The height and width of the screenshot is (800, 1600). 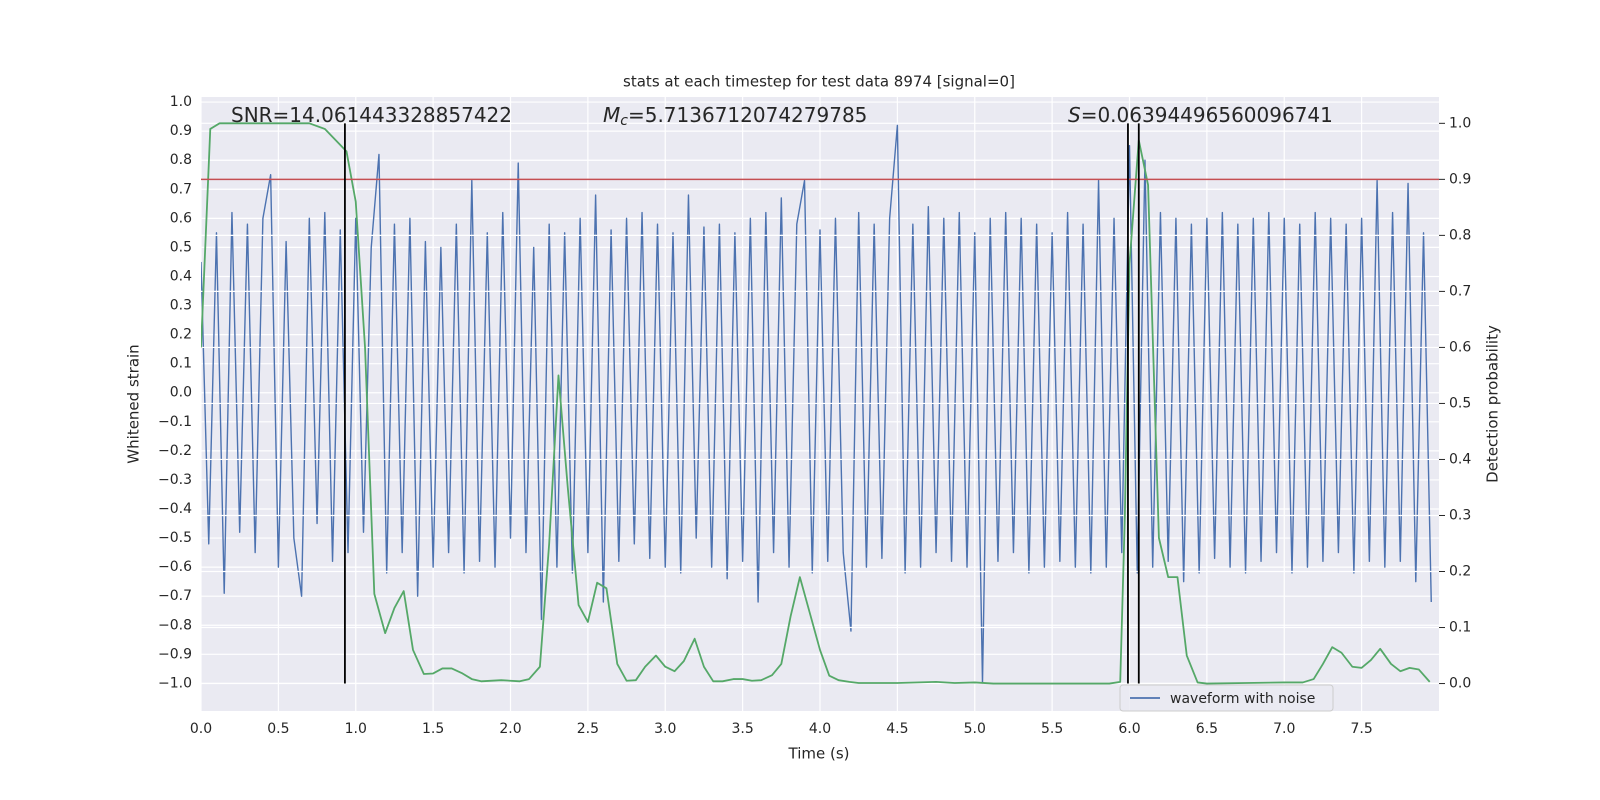 I want to click on y2-tick-label: 1.0, so click(x=1460, y=123).